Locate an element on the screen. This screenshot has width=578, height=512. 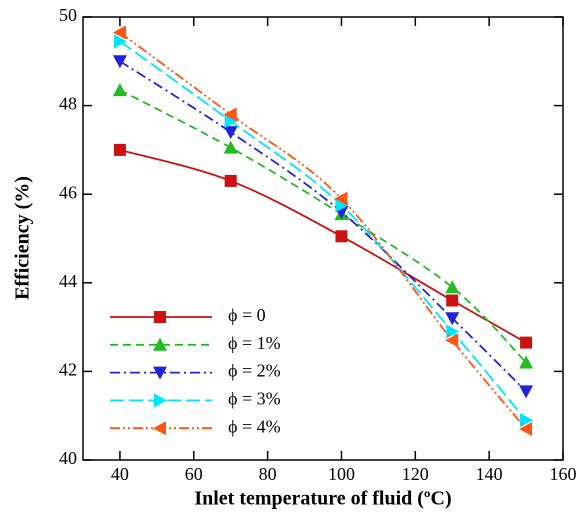
x-tick-label: 100 is located at coordinates (341, 474).